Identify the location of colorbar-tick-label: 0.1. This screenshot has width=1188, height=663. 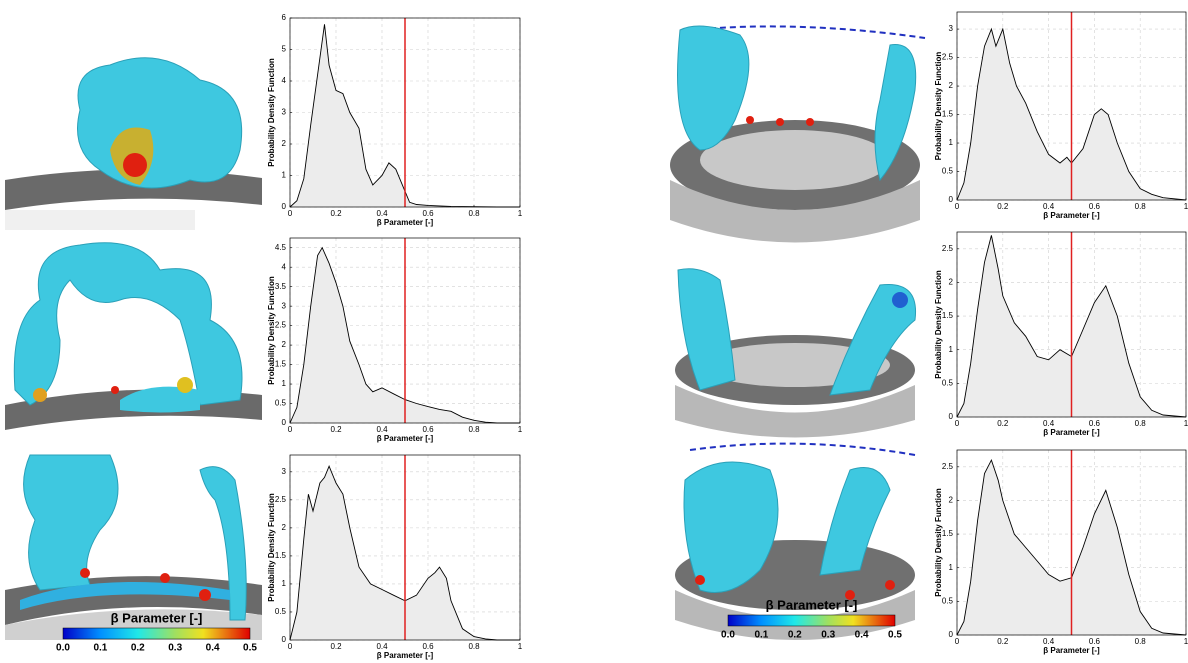
(761, 635).